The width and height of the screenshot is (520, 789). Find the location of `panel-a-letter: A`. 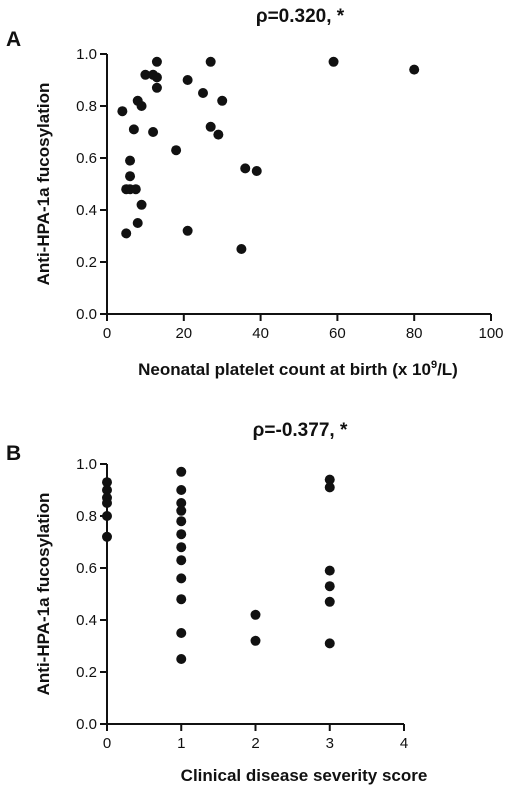

panel-a-letter: A is located at coordinates (13, 39).